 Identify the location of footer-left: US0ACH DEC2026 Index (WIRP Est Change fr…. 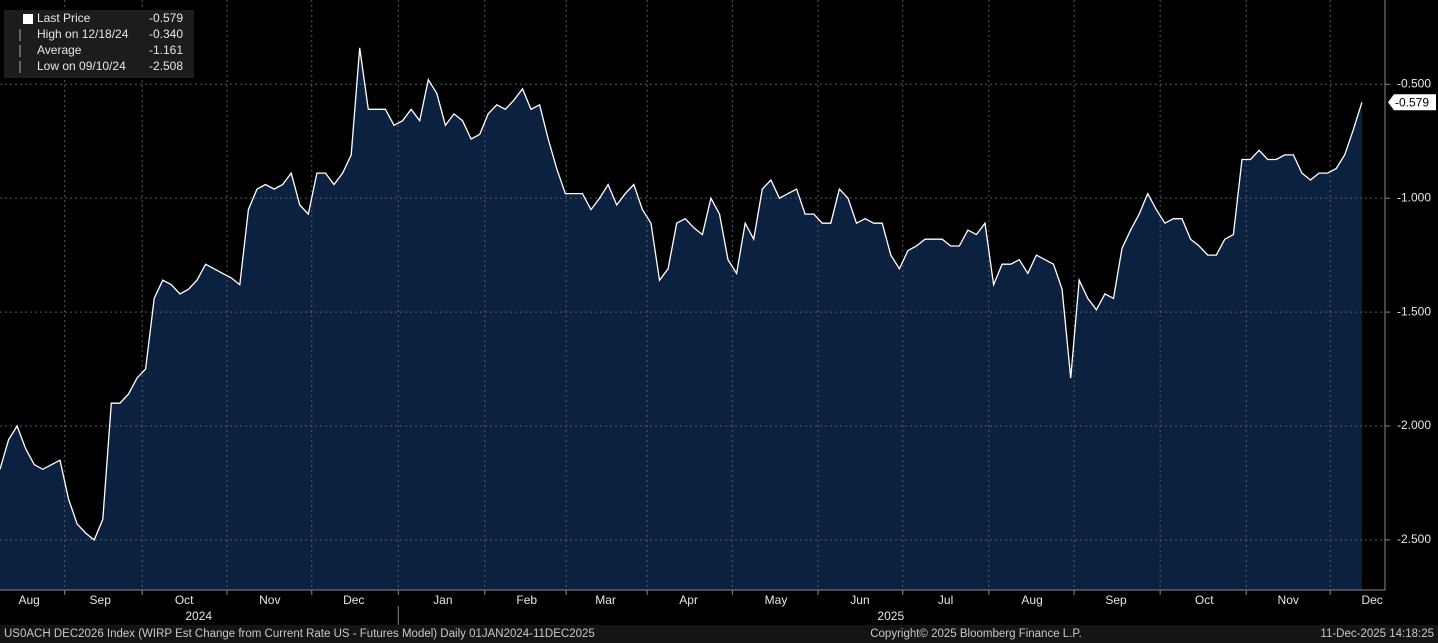
(299, 634).